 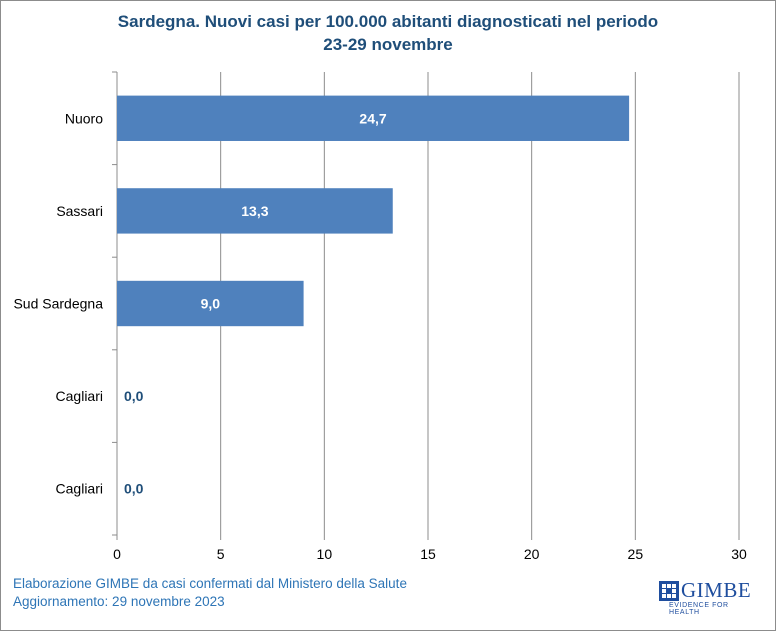 I want to click on chart-subtitle: 23-29 novembre, so click(x=388, y=44).